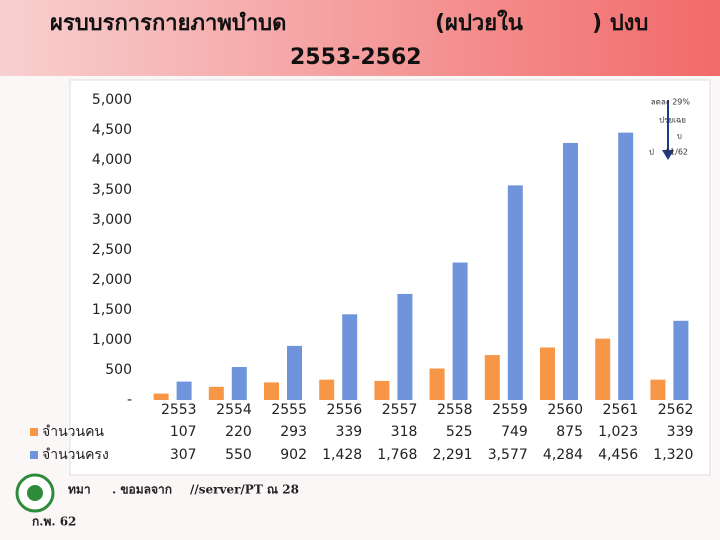 The image size is (720, 540). I want to click on table-value: 318, so click(404, 432).